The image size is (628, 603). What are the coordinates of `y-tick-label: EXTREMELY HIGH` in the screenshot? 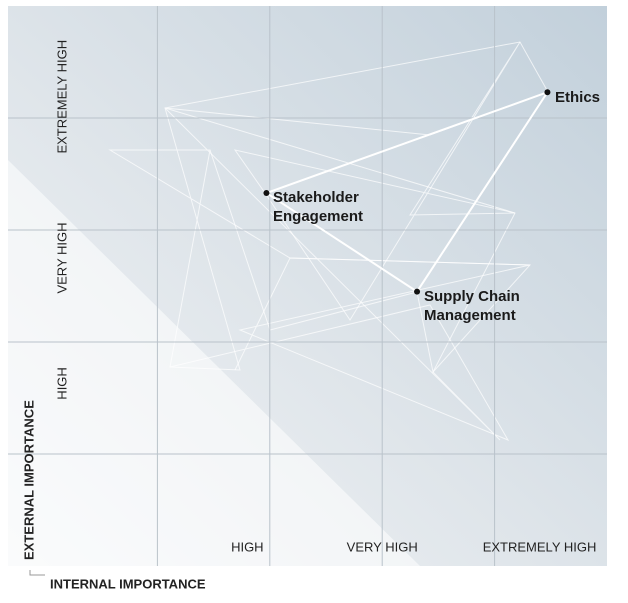 It's located at (61, 97).